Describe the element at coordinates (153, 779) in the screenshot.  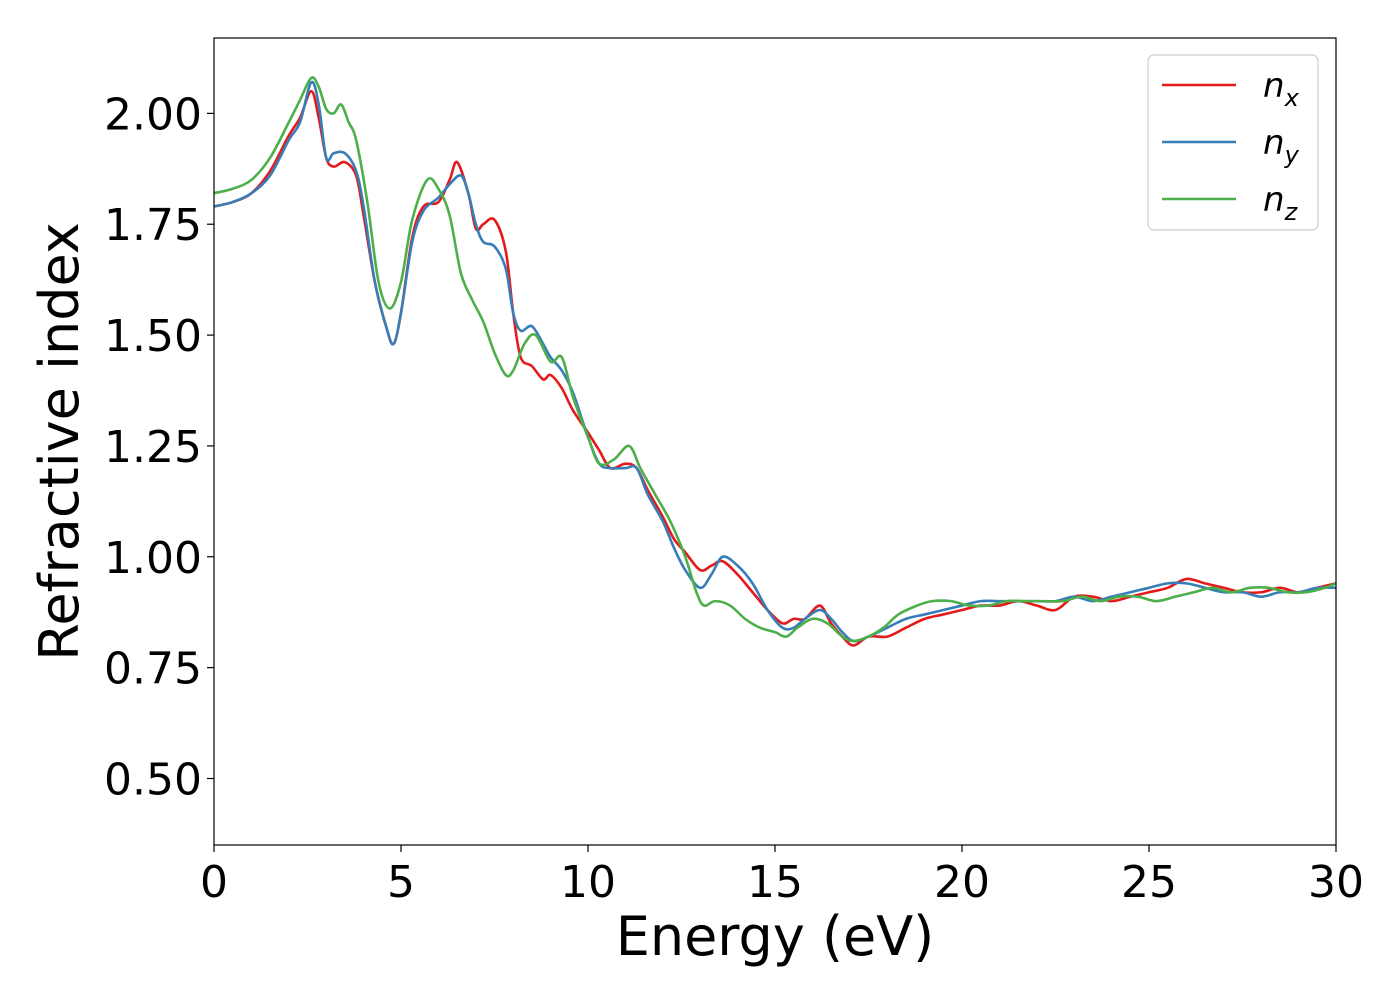
I see `y-tick-label: 0.50` at that location.